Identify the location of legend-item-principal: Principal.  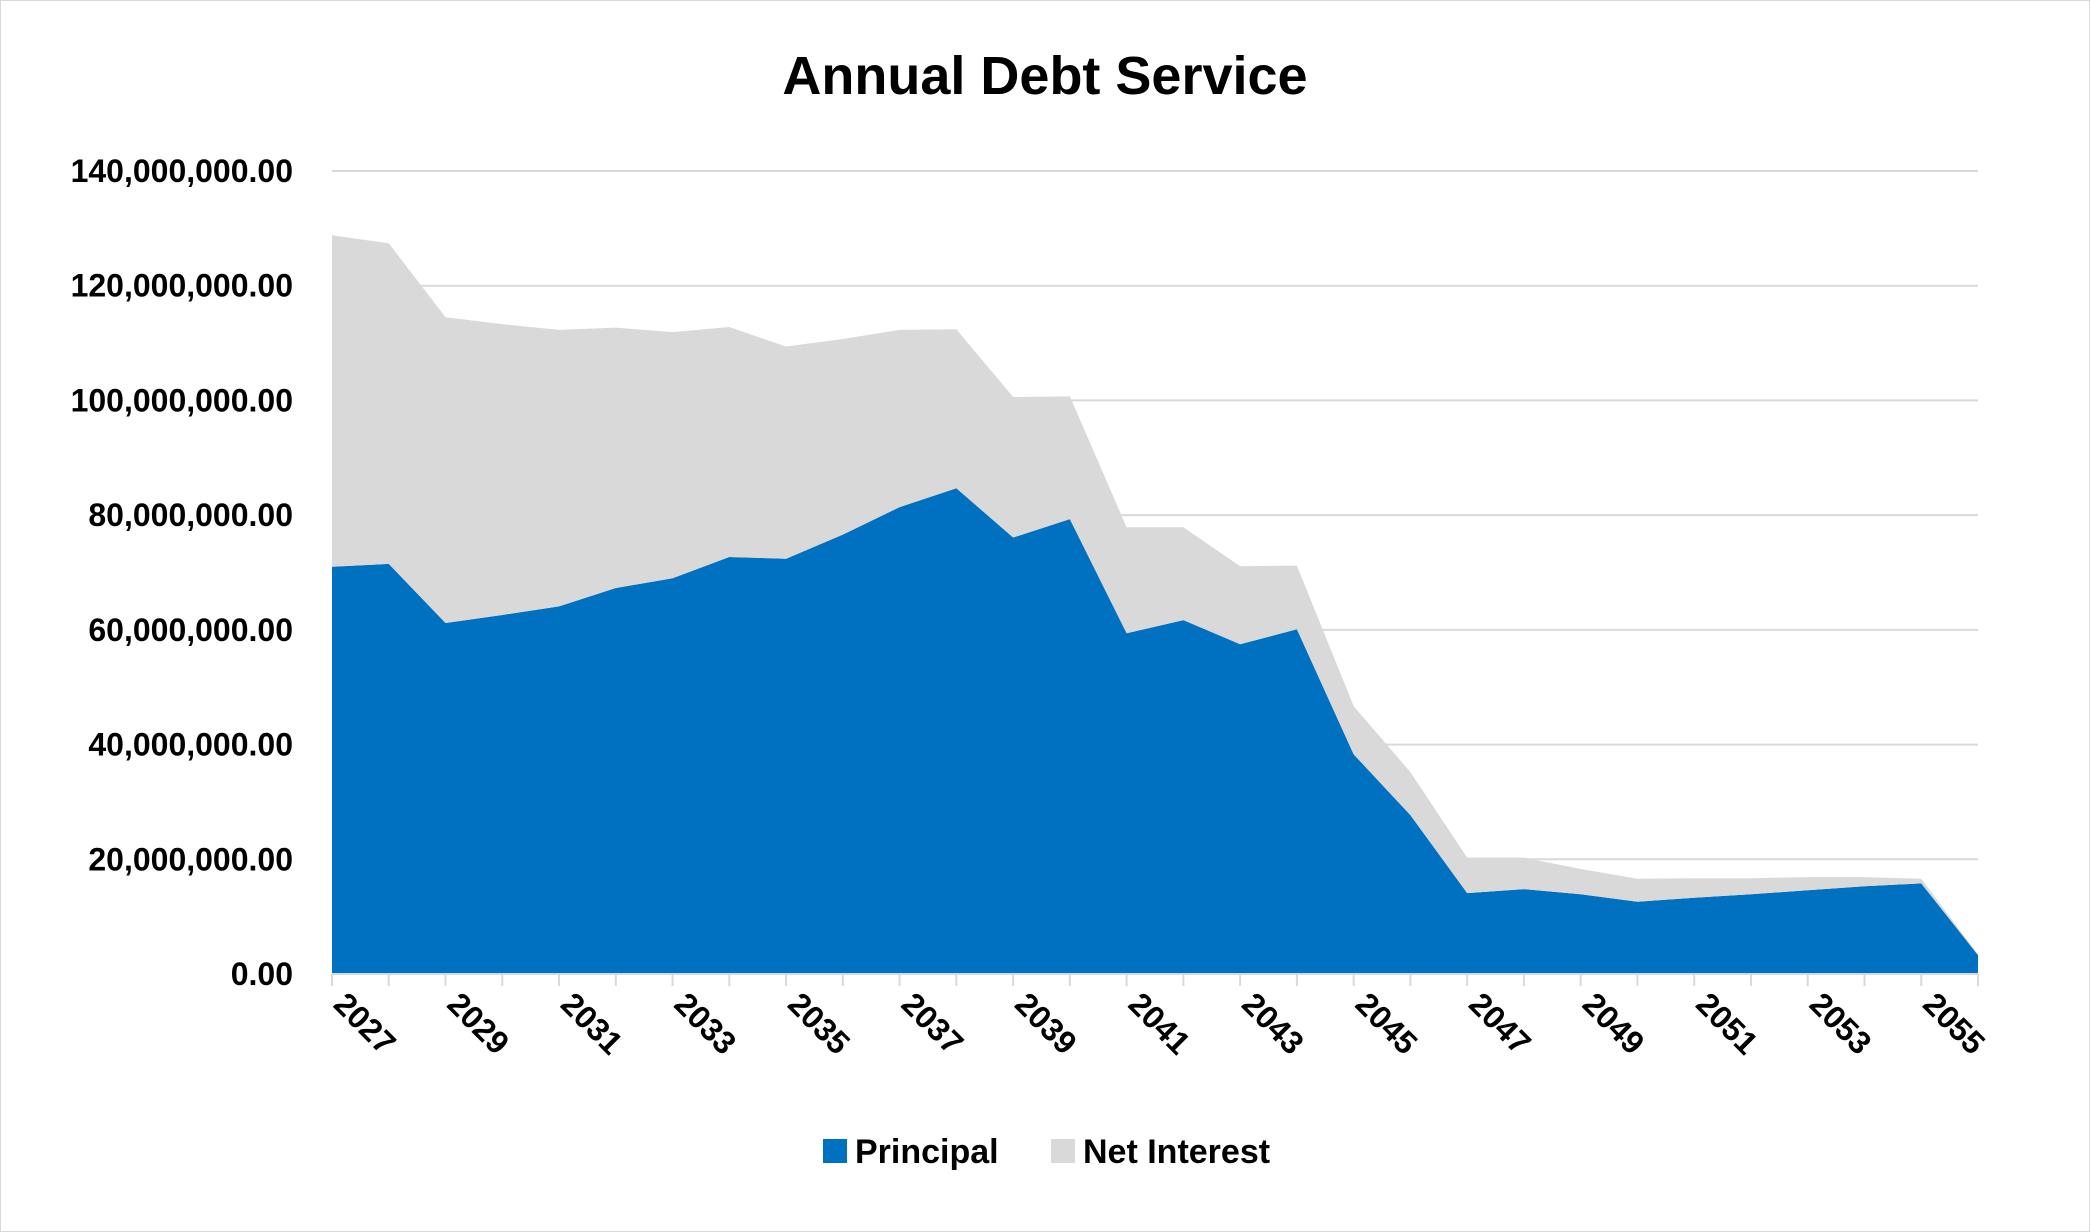
(911, 1152).